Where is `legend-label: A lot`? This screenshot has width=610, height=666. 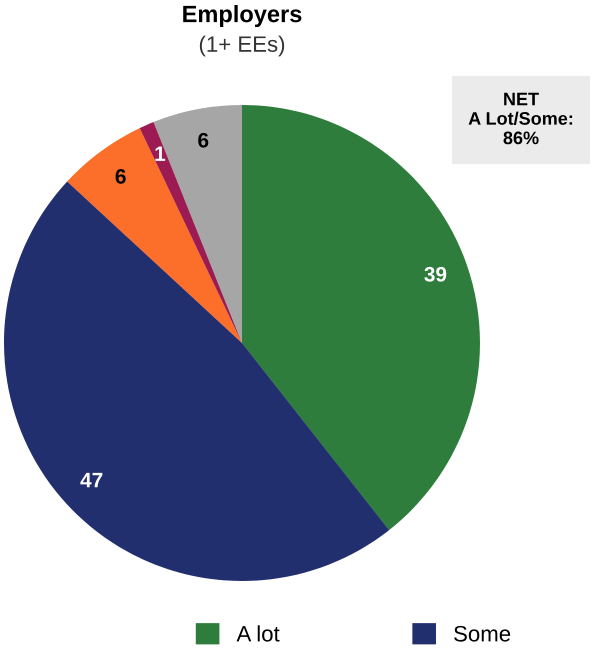 legend-label: A lot is located at coordinates (258, 633).